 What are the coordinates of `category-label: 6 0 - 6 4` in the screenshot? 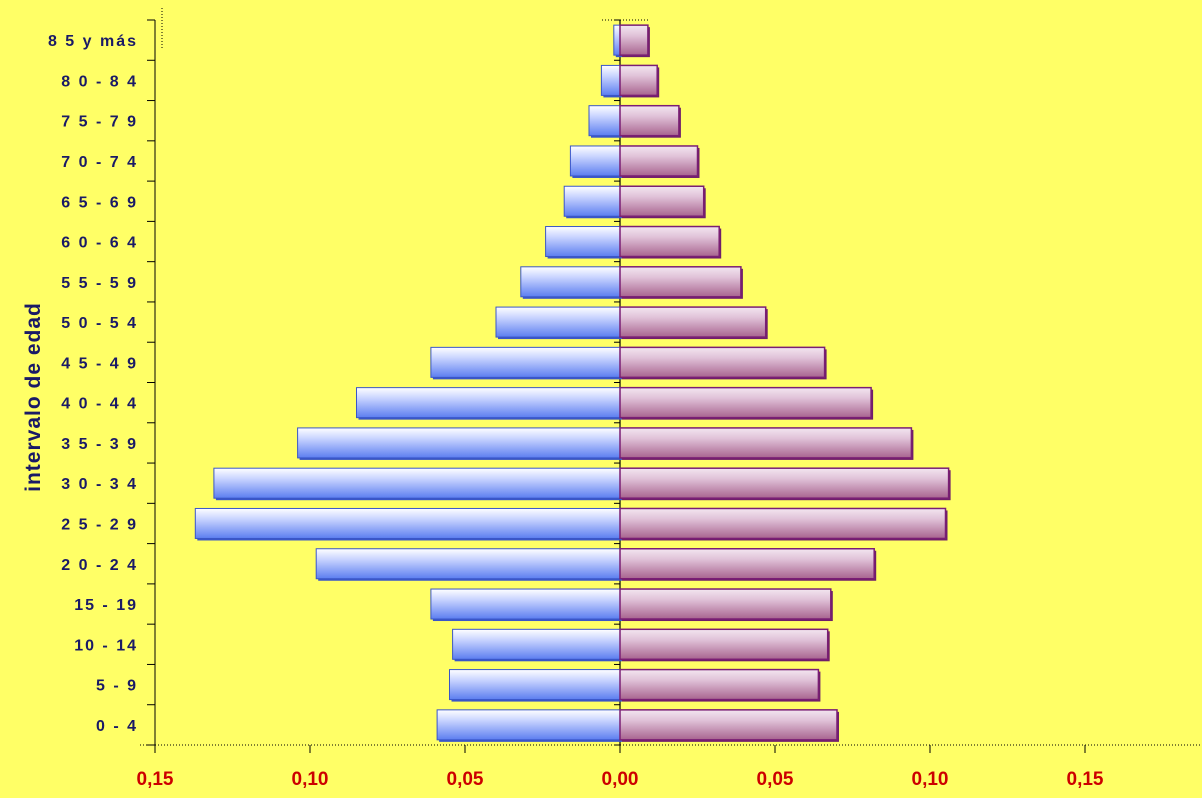 It's located at (99, 243).